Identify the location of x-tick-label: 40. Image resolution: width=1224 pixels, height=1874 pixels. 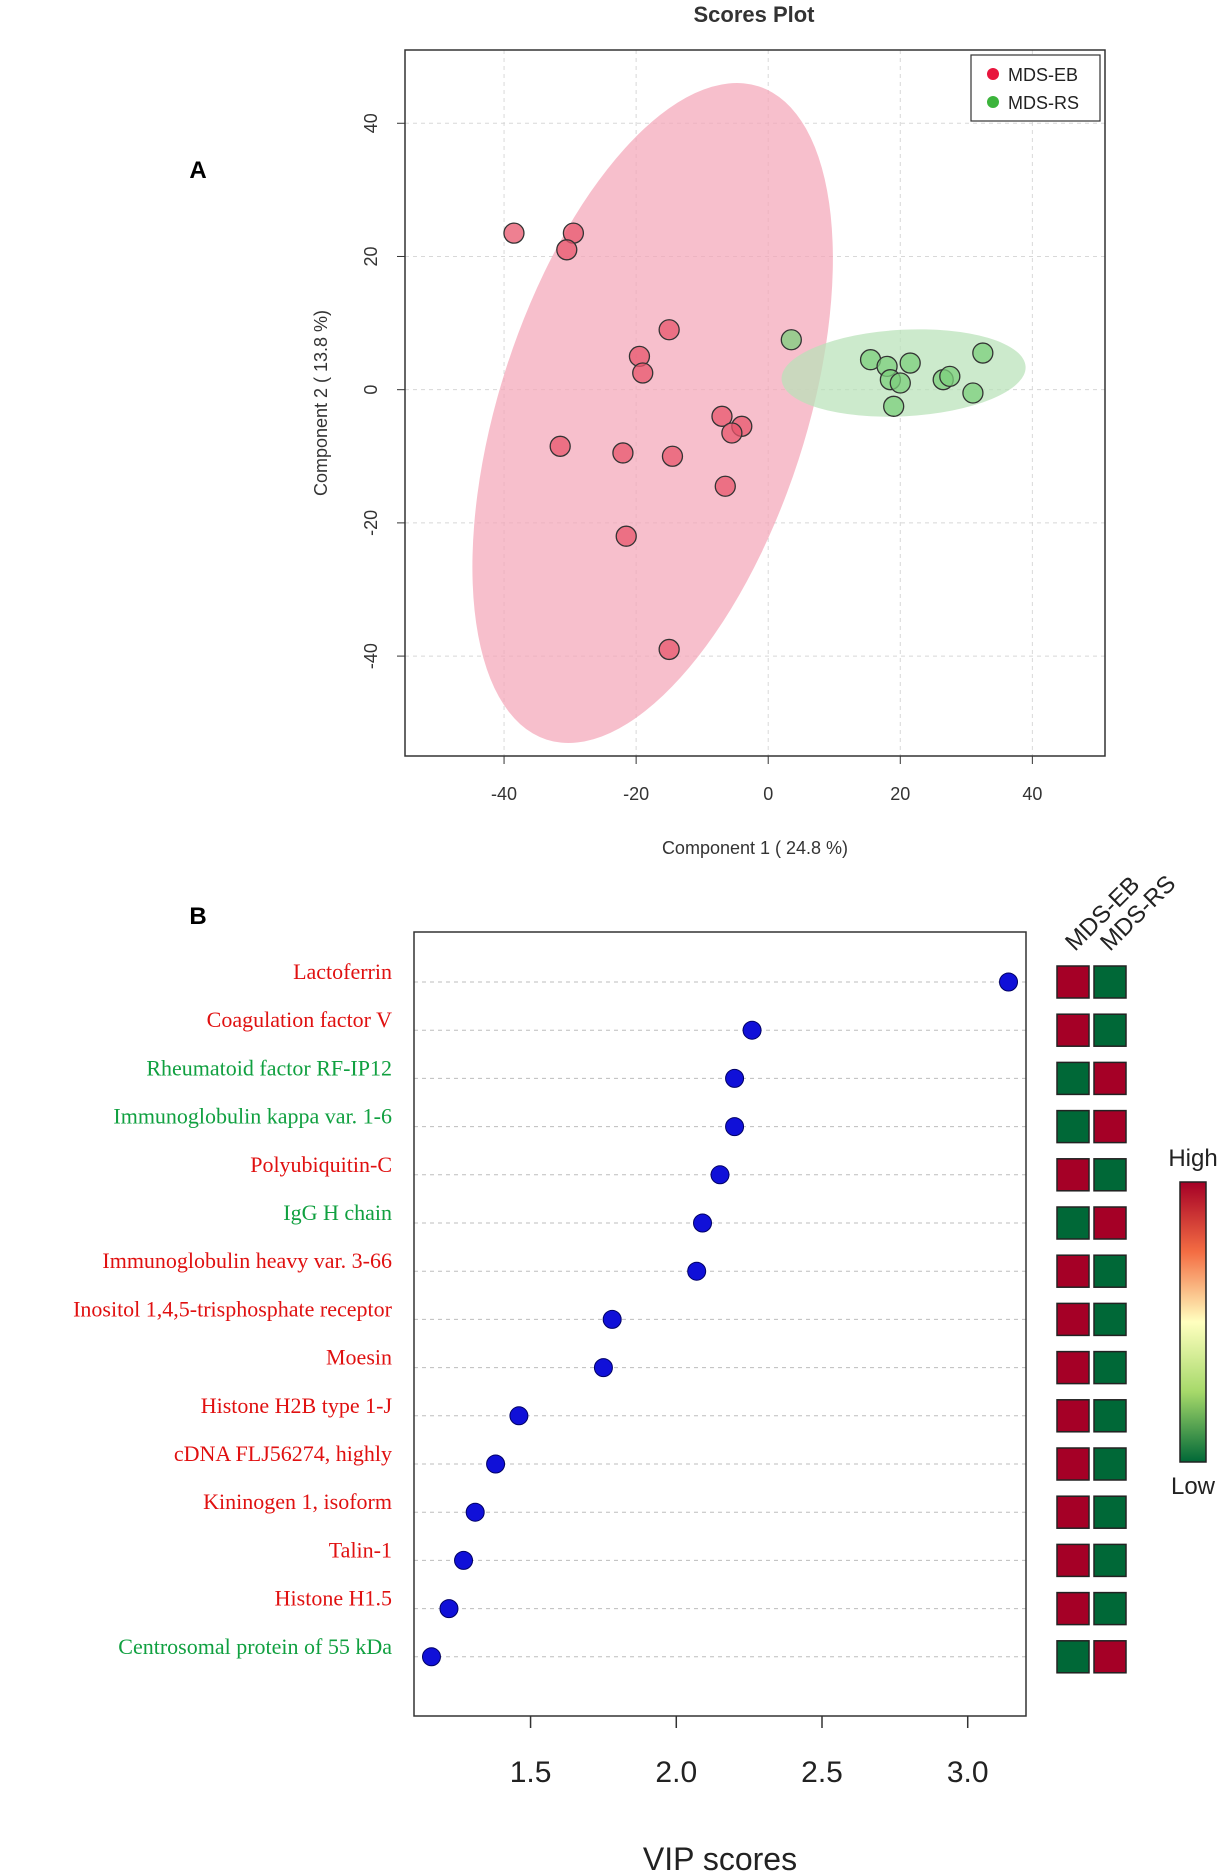
(1032, 794).